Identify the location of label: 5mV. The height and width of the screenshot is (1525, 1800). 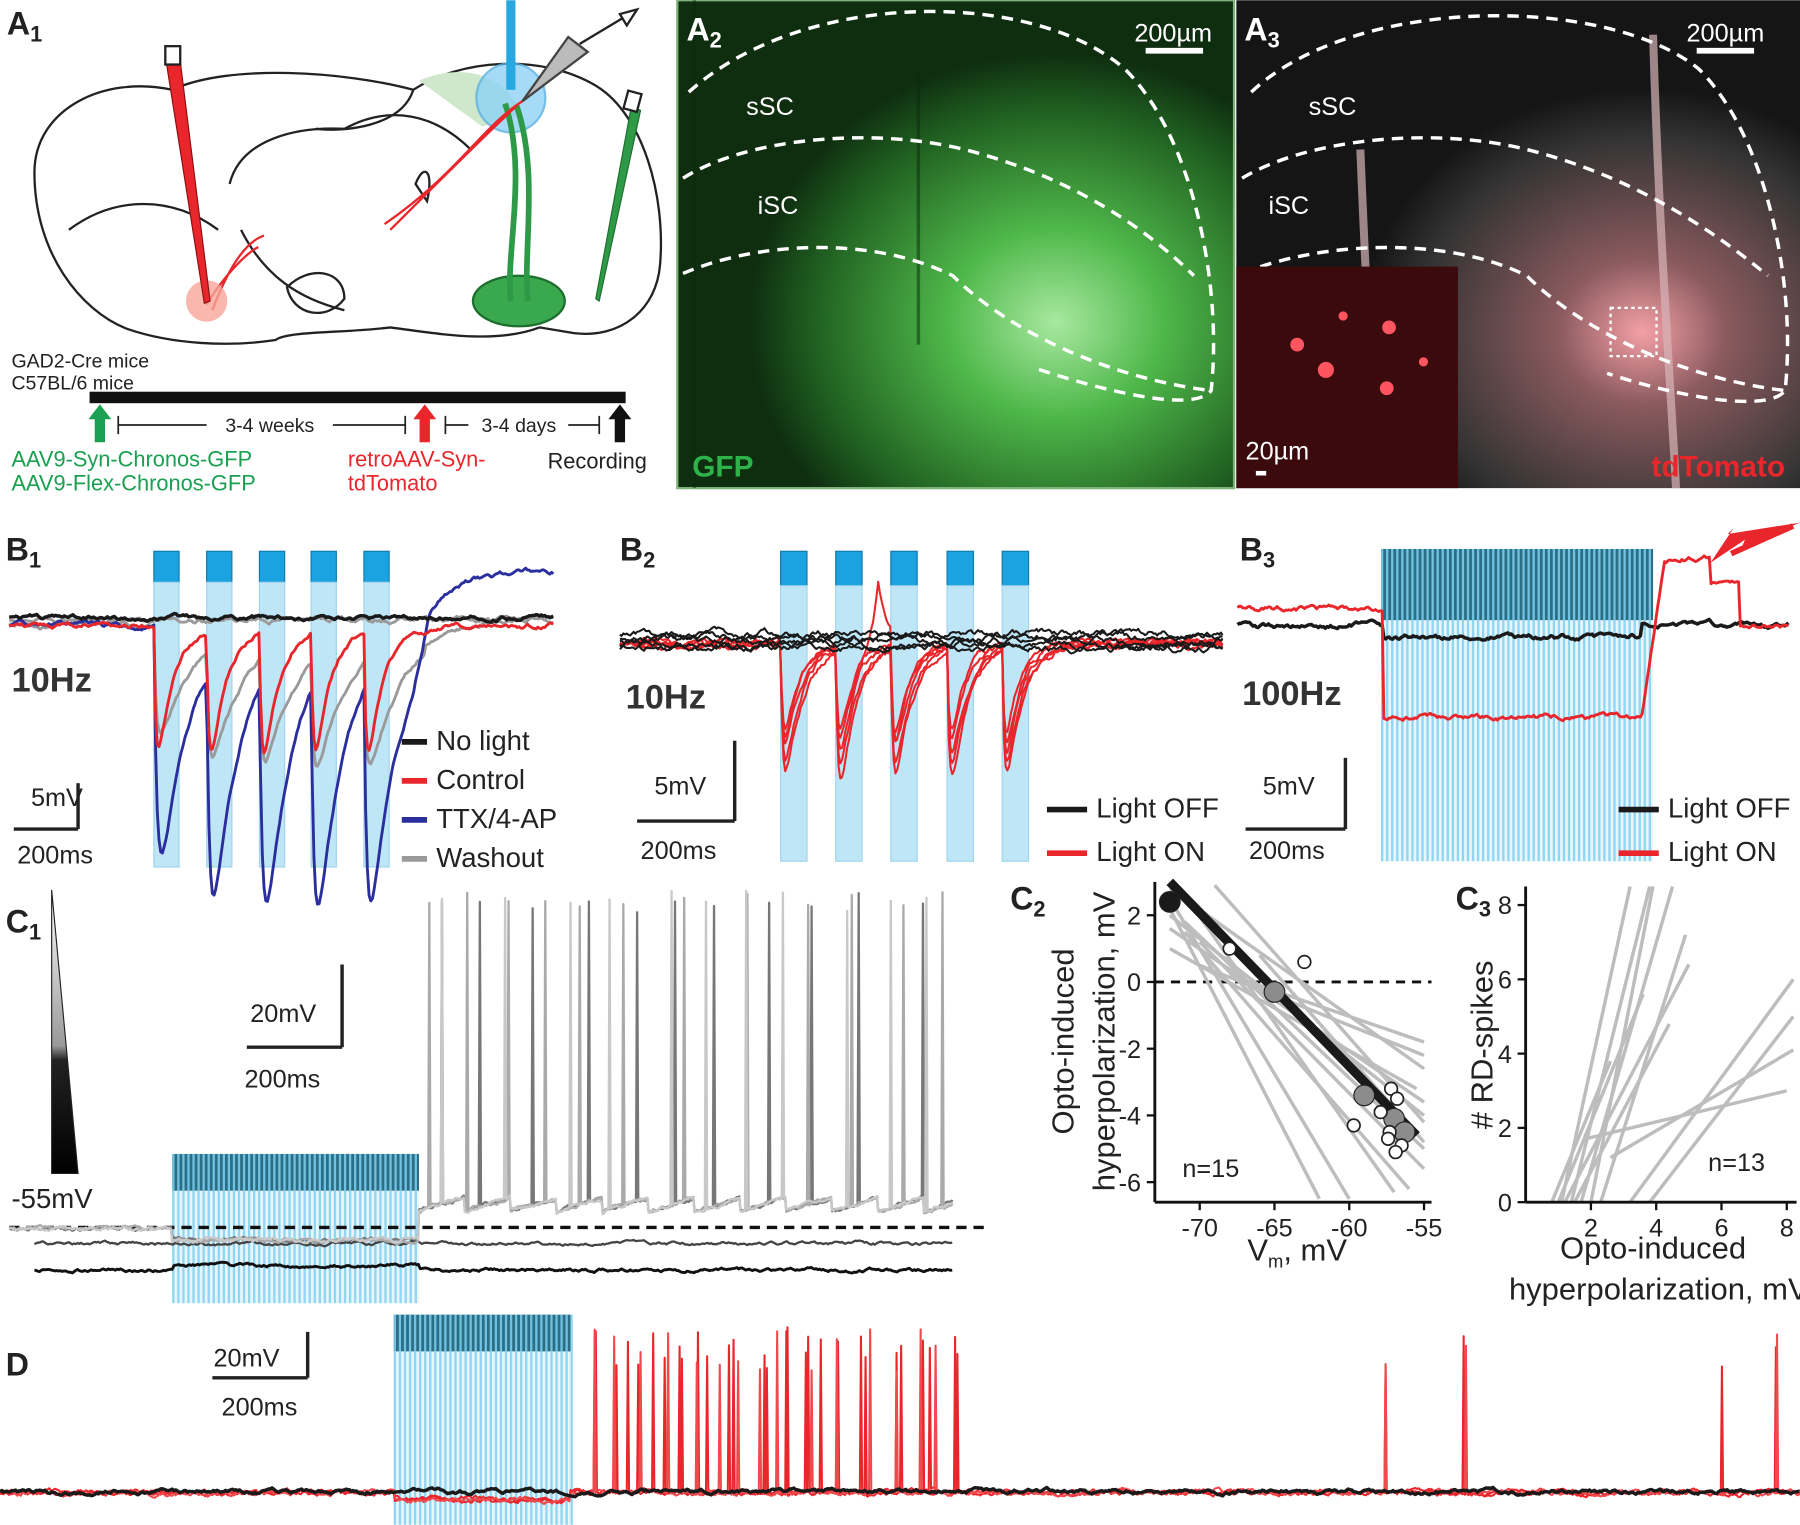
(1289, 787).